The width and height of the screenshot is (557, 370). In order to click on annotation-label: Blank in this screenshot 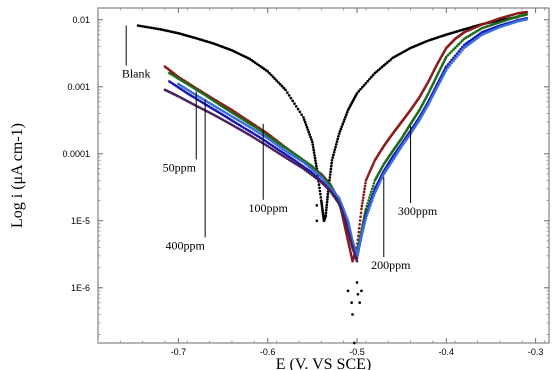, I will do `click(136, 74)`.